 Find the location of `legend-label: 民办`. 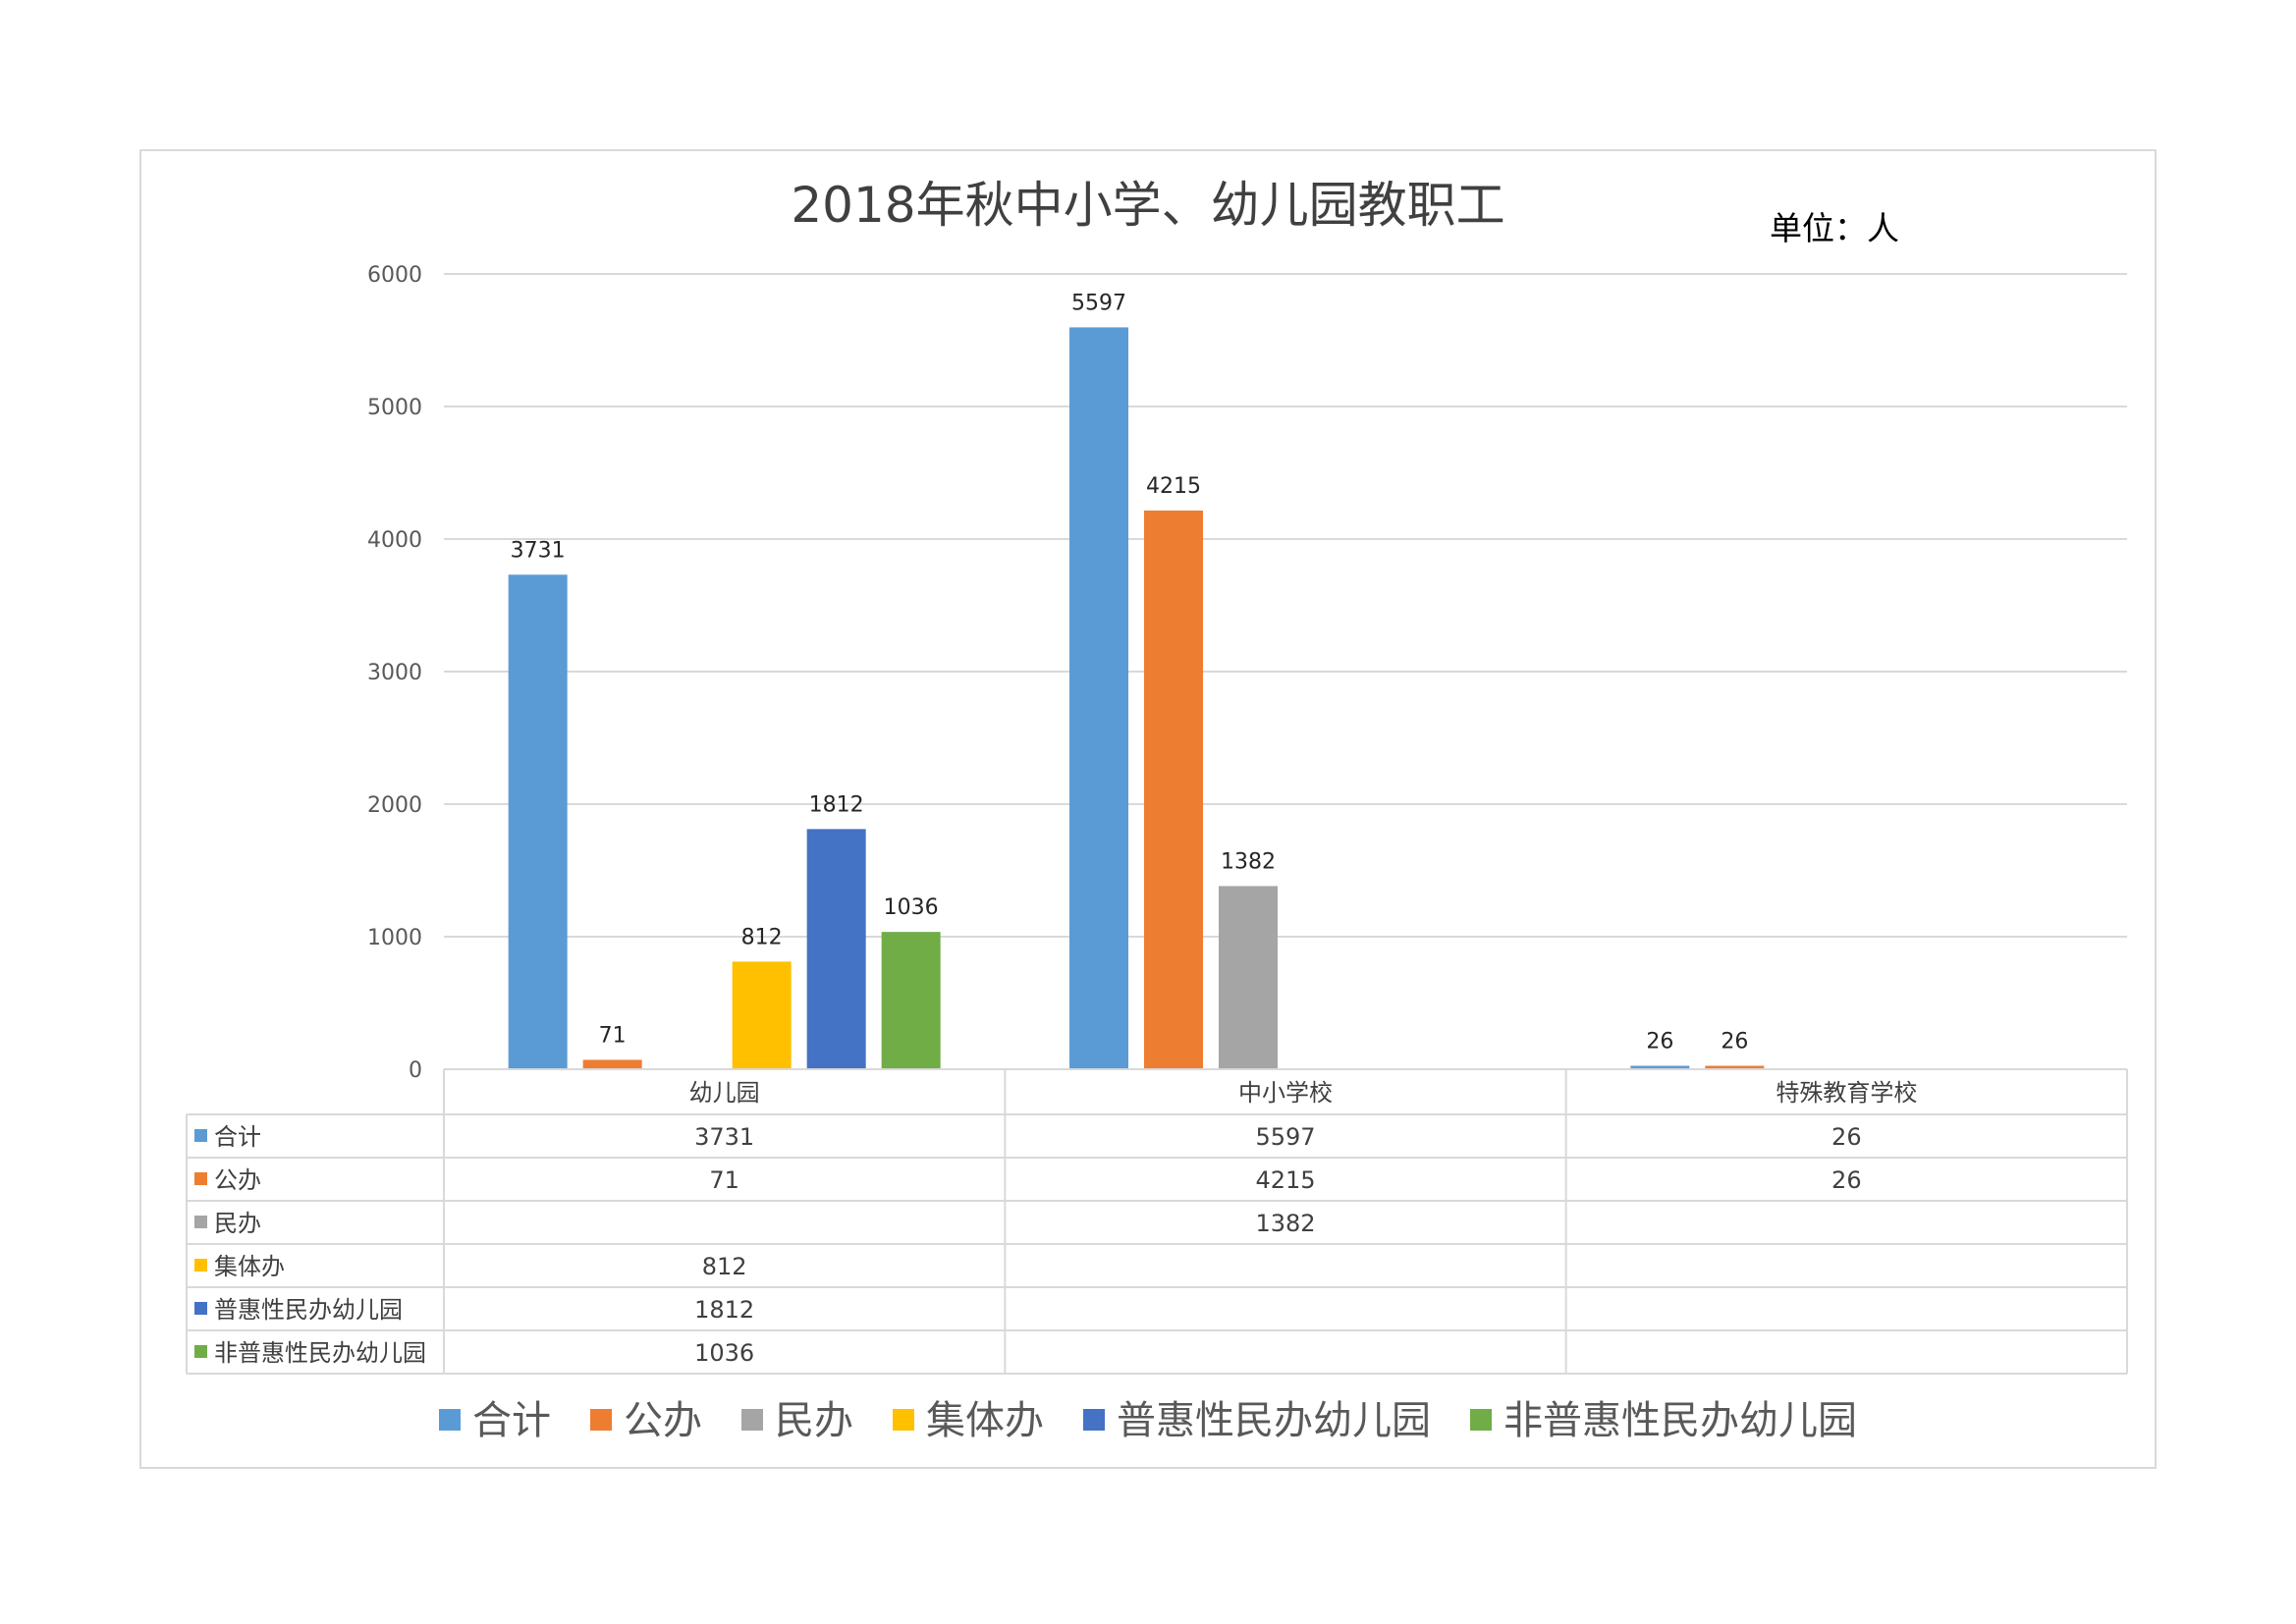

legend-label: 民办 is located at coordinates (814, 1420).